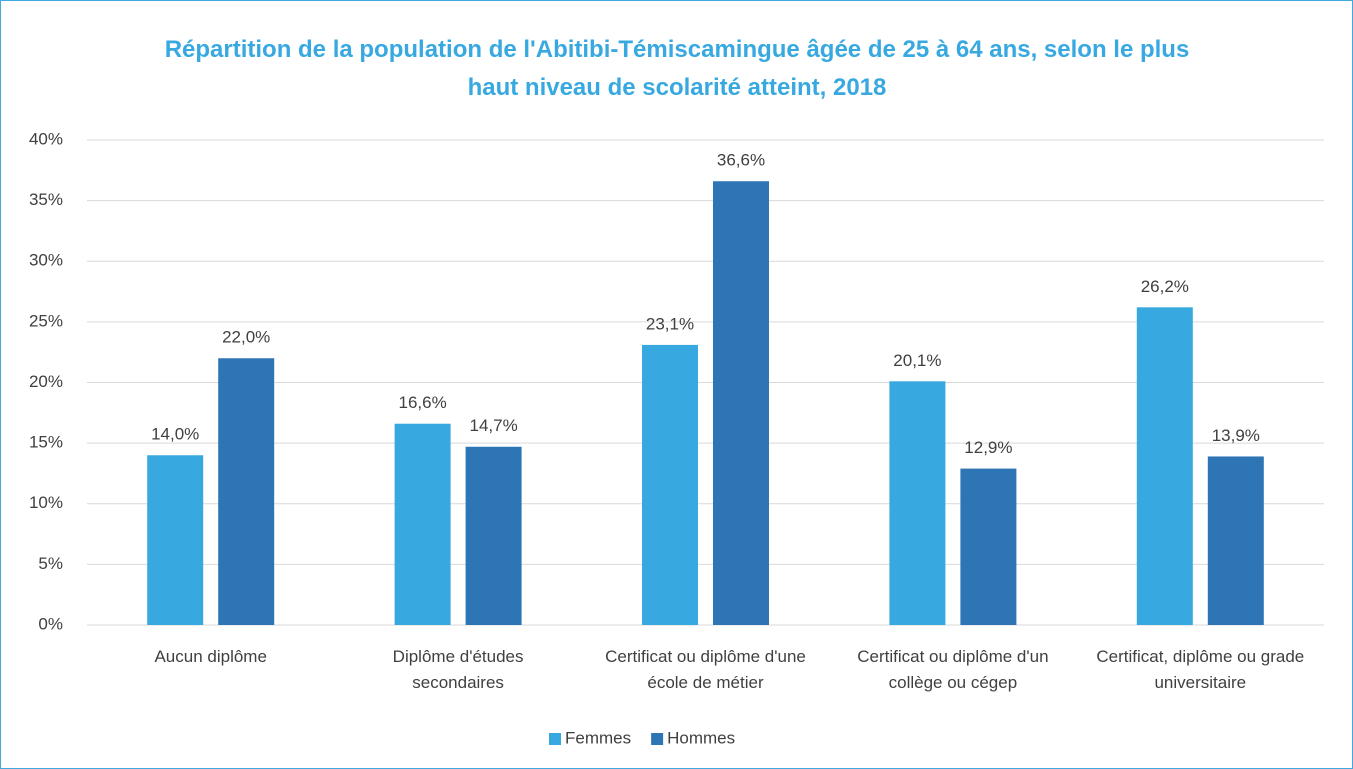  Describe the element at coordinates (46, 381) in the screenshot. I see `y-tick-label: 20%` at that location.